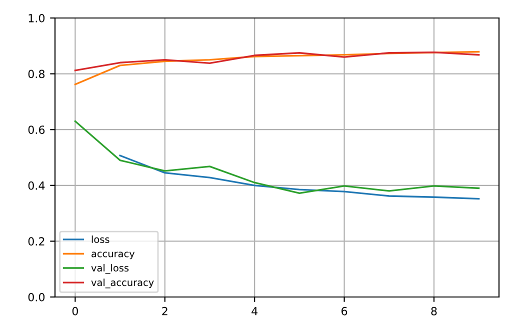  I want to click on x-tick-label: 2, so click(165, 311).